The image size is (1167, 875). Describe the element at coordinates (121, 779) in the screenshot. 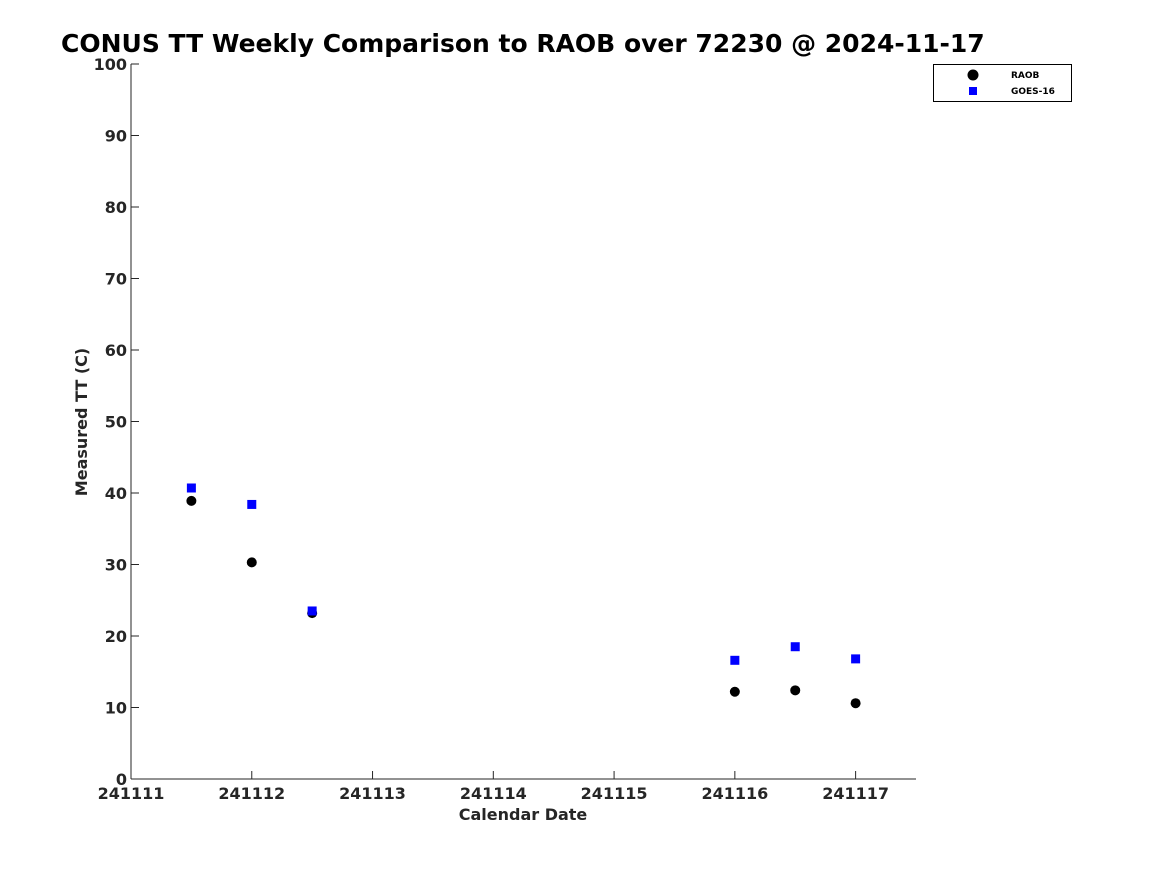

I see `y-tick-label: 0` at that location.